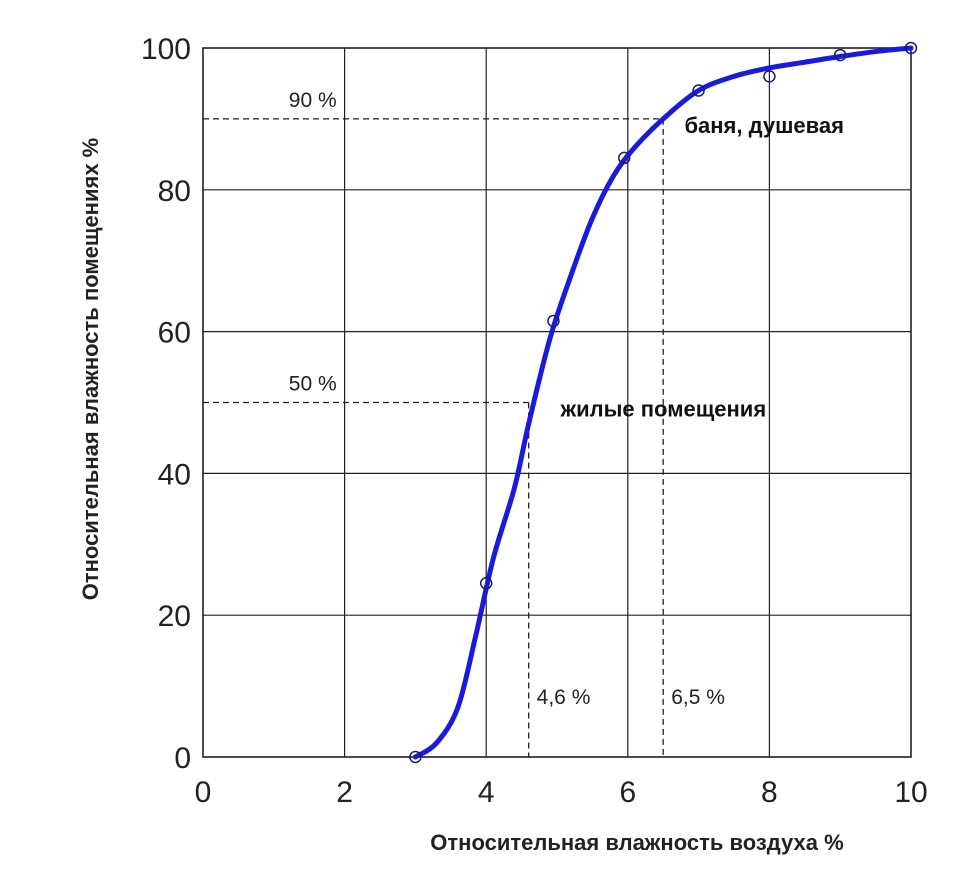 Image resolution: width=968 pixels, height=896 pixels. I want to click on y-tick-label: 40, so click(174, 474).